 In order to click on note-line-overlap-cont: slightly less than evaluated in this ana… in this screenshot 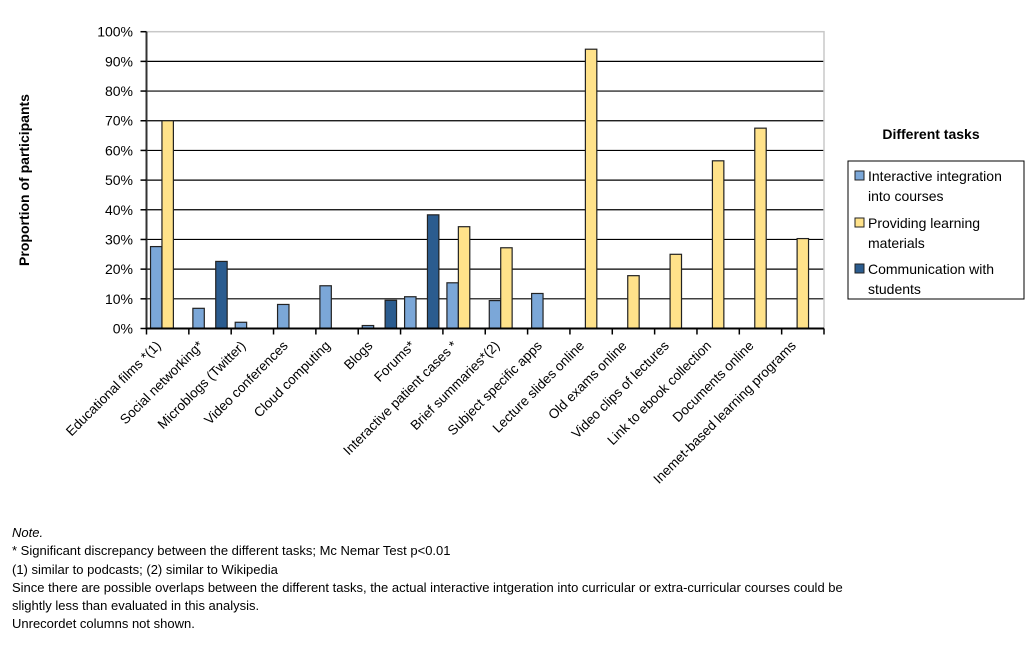, I will do `click(136, 606)`.